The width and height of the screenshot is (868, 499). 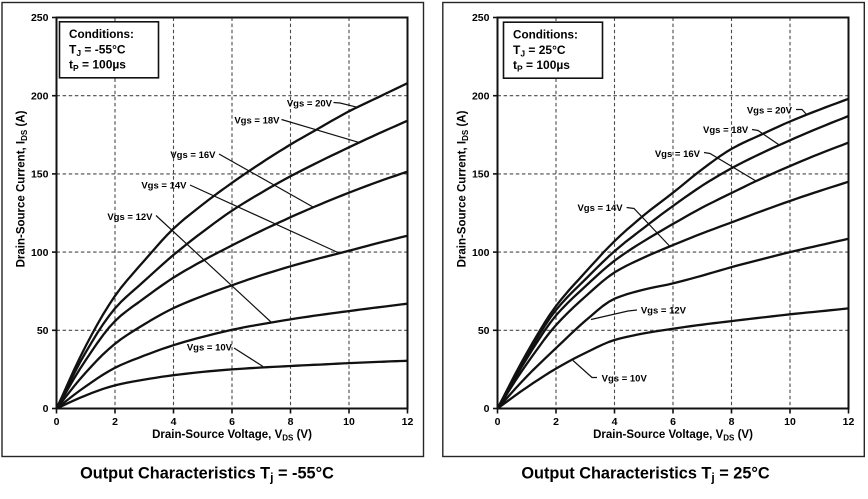 I want to click on svg-text:Output Characteristics Tj = 25: Output Characteristics Tj = 25°C, so click(x=645, y=475).